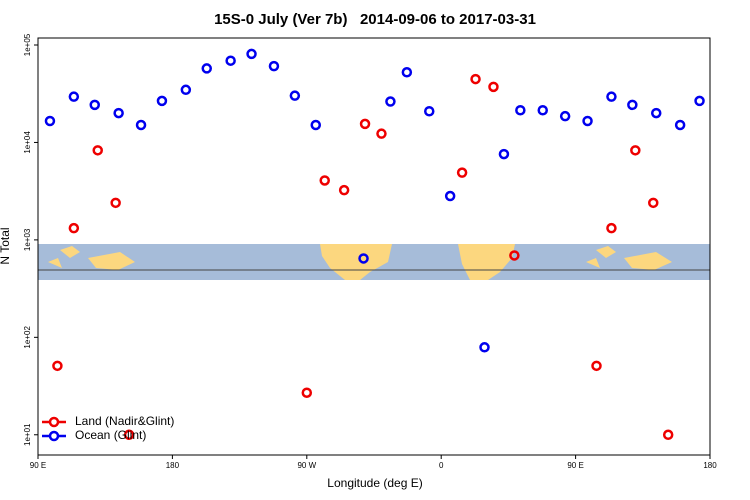  I want to click on y-axis-label: N Total, so click(6, 245).